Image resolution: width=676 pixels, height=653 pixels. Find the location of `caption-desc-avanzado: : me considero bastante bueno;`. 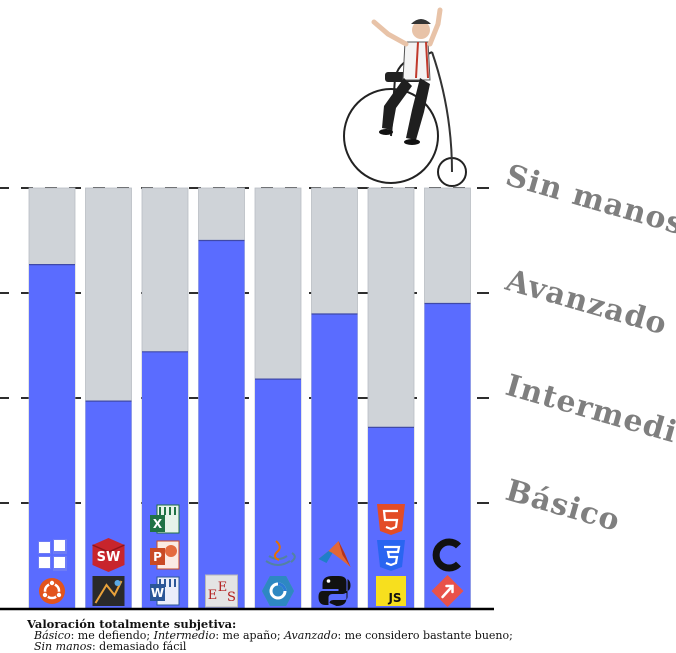

caption-desc-avanzado: : me considero bastante bueno; is located at coordinates (425, 635).